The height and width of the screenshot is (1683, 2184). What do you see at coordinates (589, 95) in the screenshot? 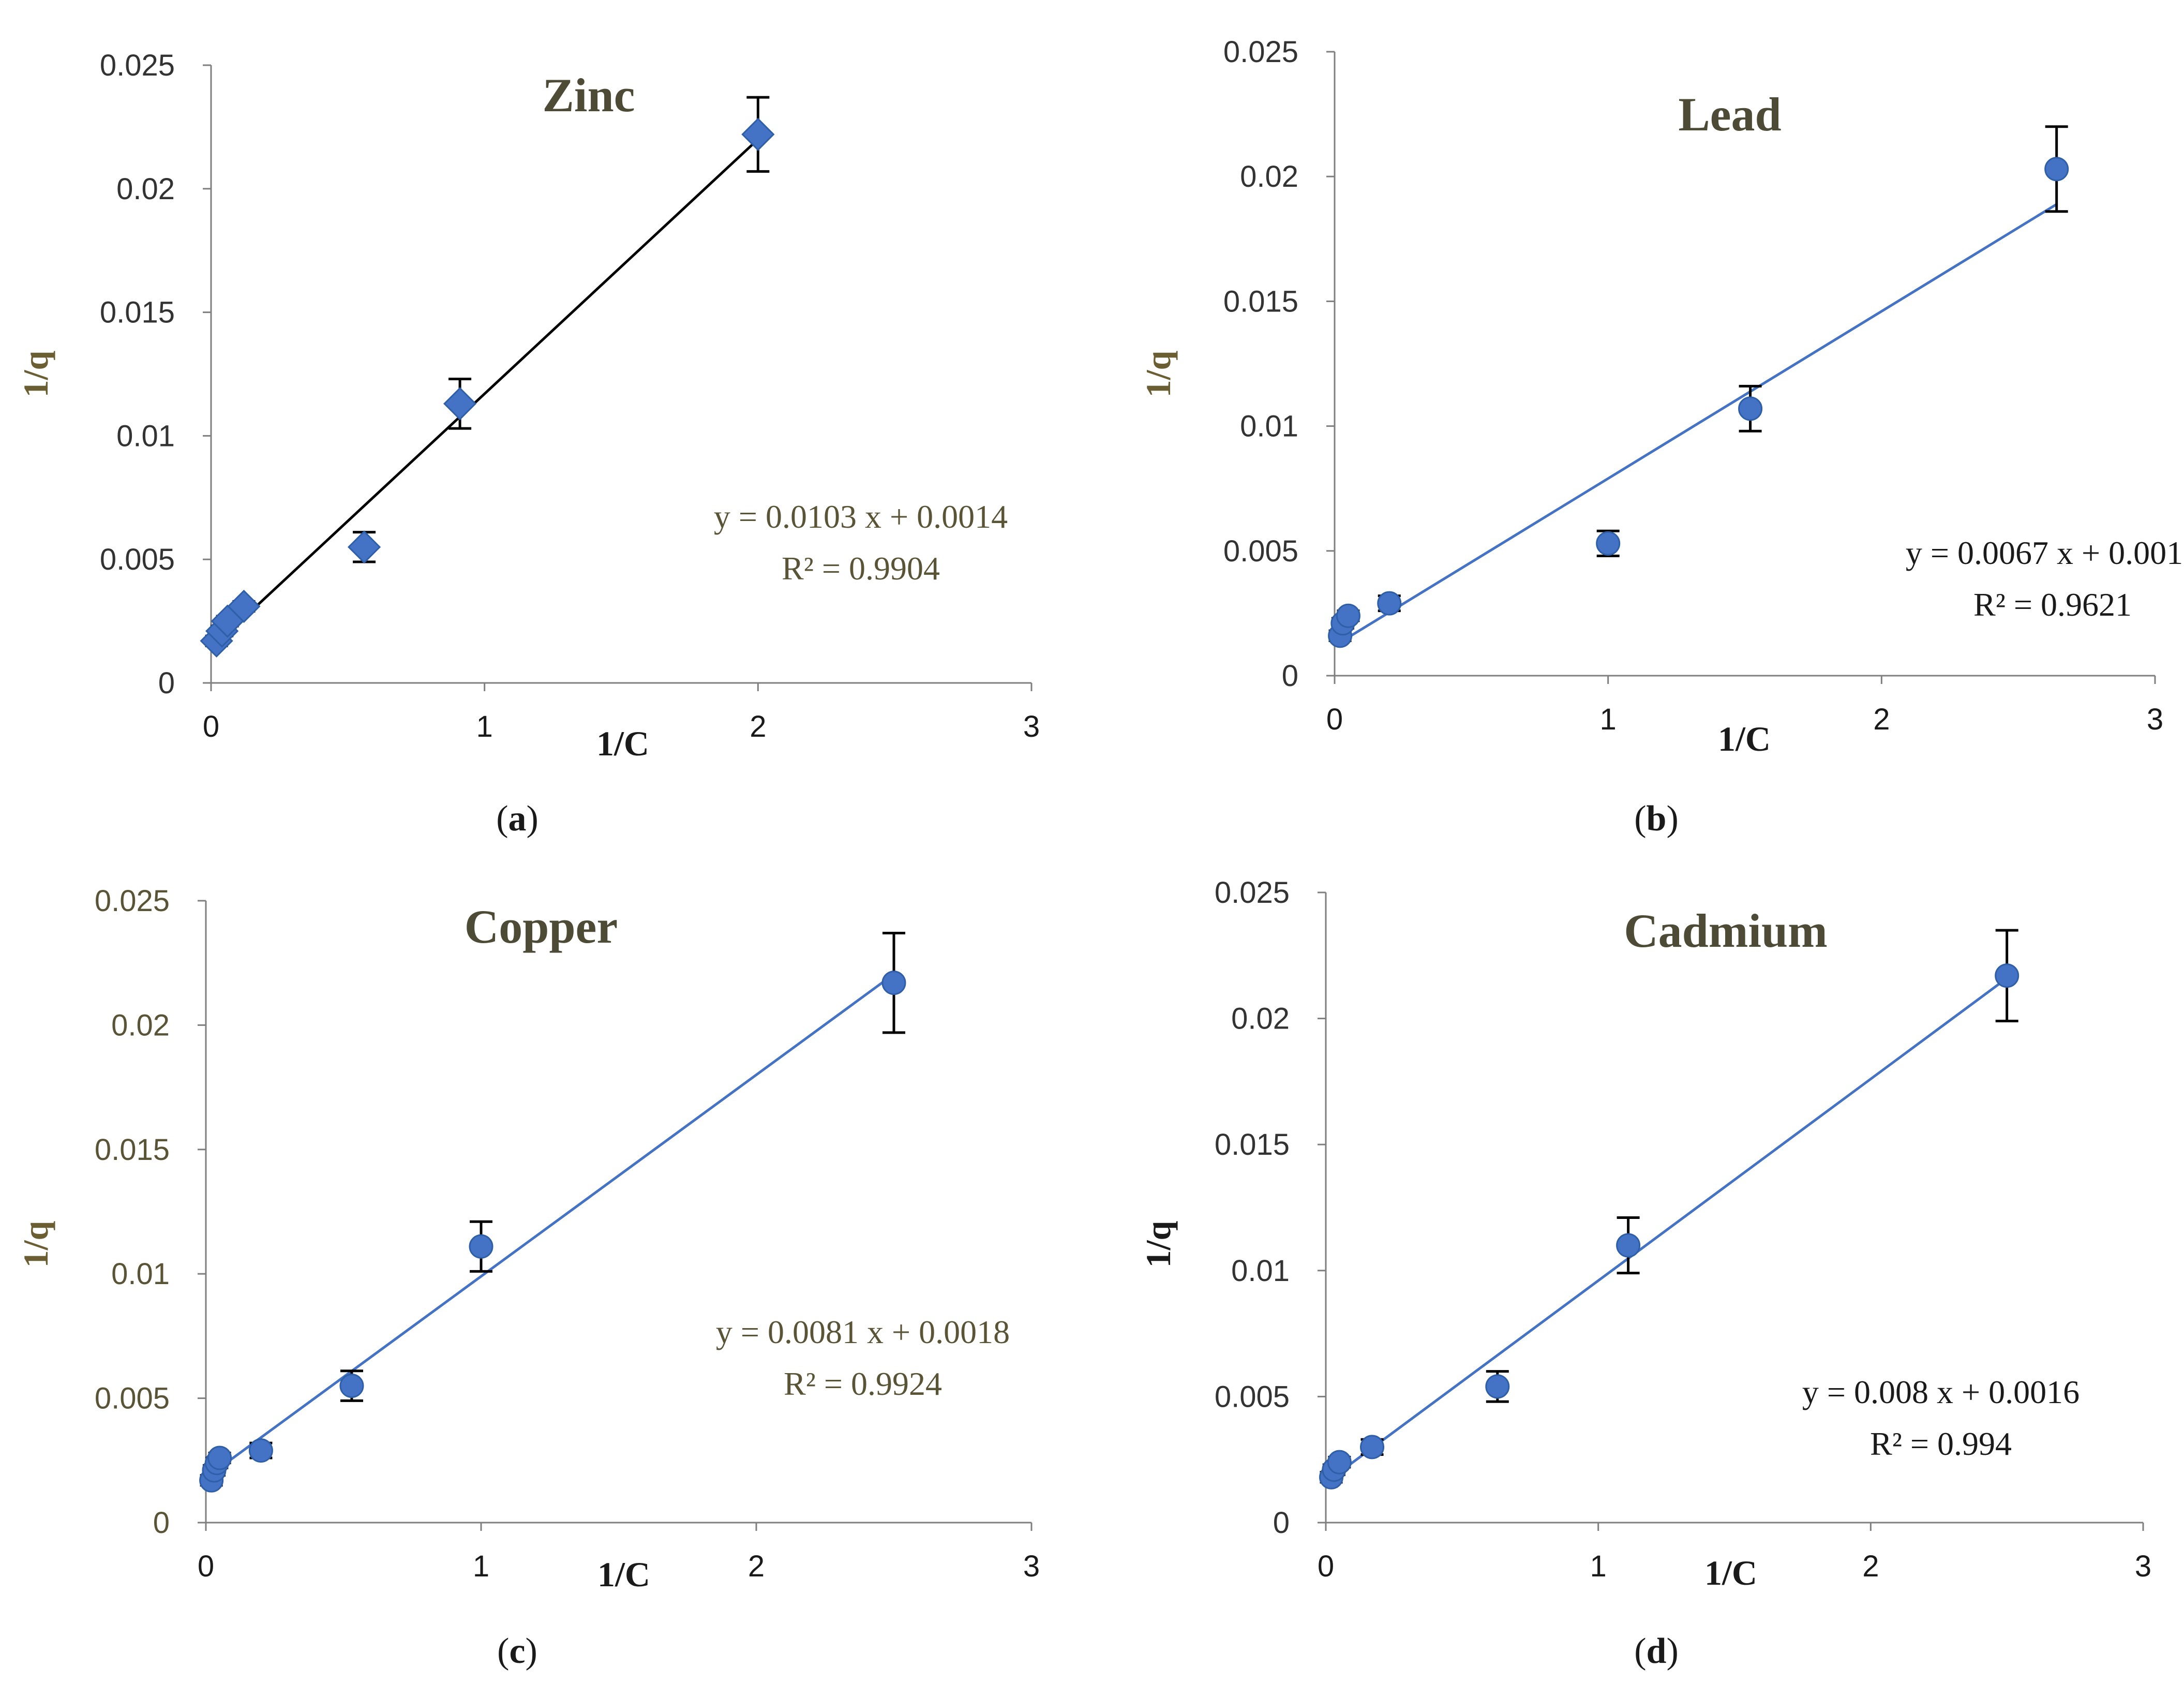
I see `chart-title: Zinc` at bounding box center [589, 95].